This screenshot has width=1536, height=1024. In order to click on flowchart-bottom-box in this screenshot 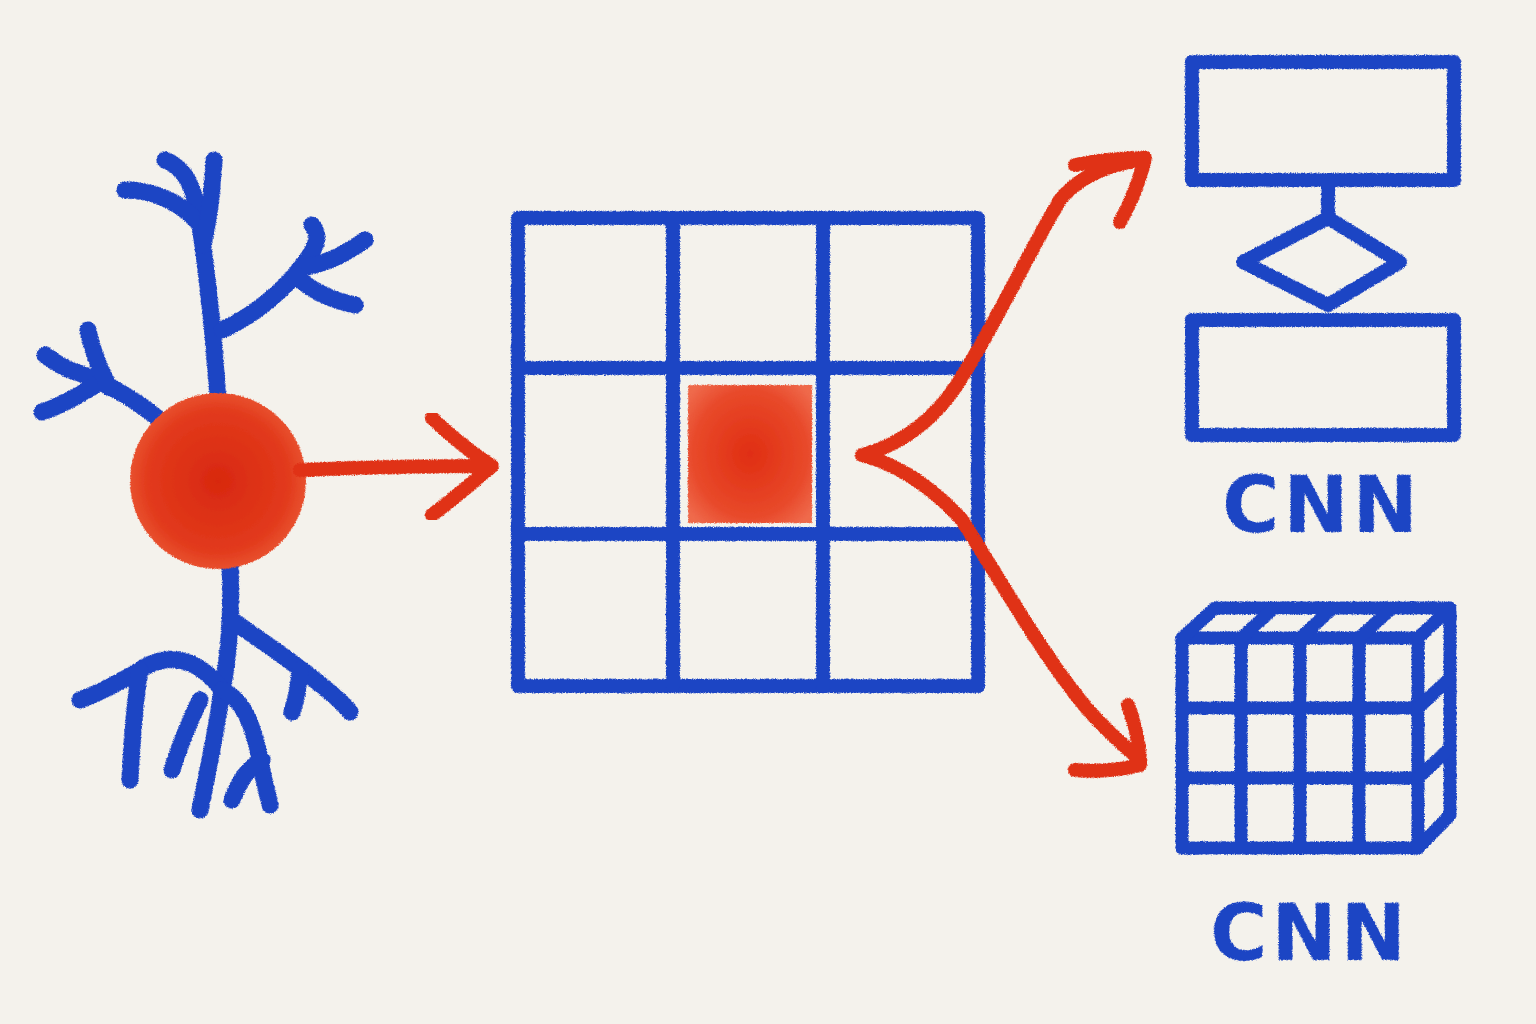, I will do `click(1323, 377)`.